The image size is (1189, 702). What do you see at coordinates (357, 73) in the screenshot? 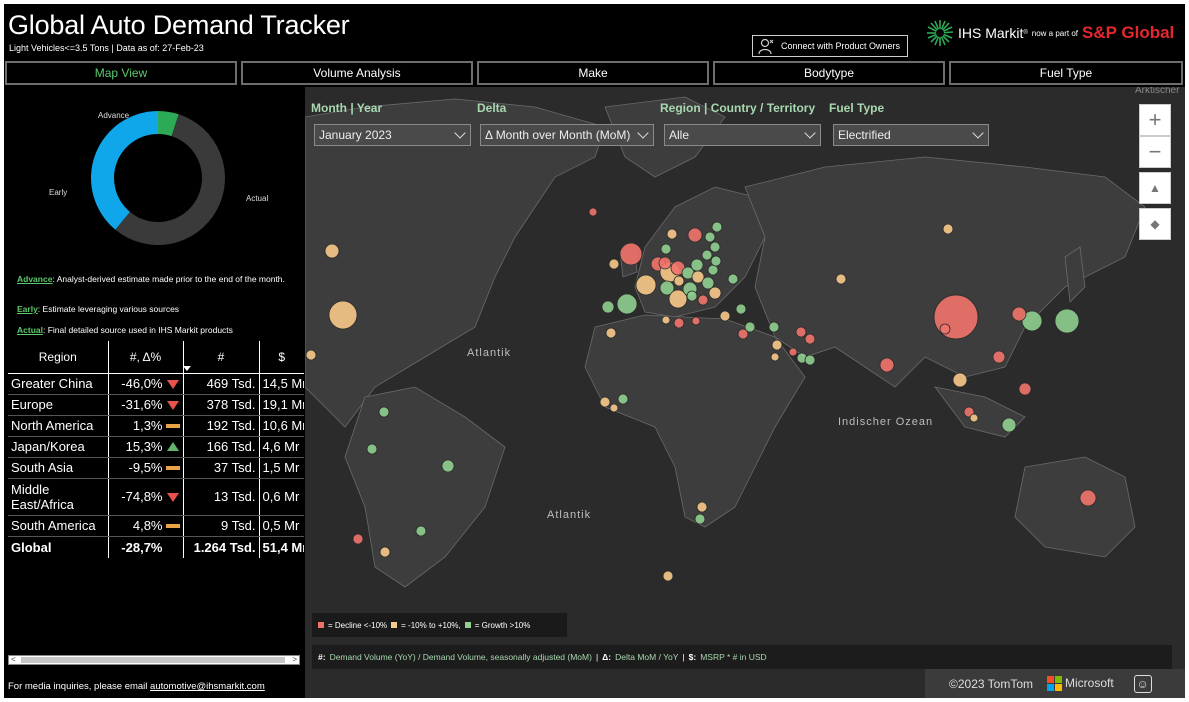
I see `tab-volume-analysis: Volume Analysis` at bounding box center [357, 73].